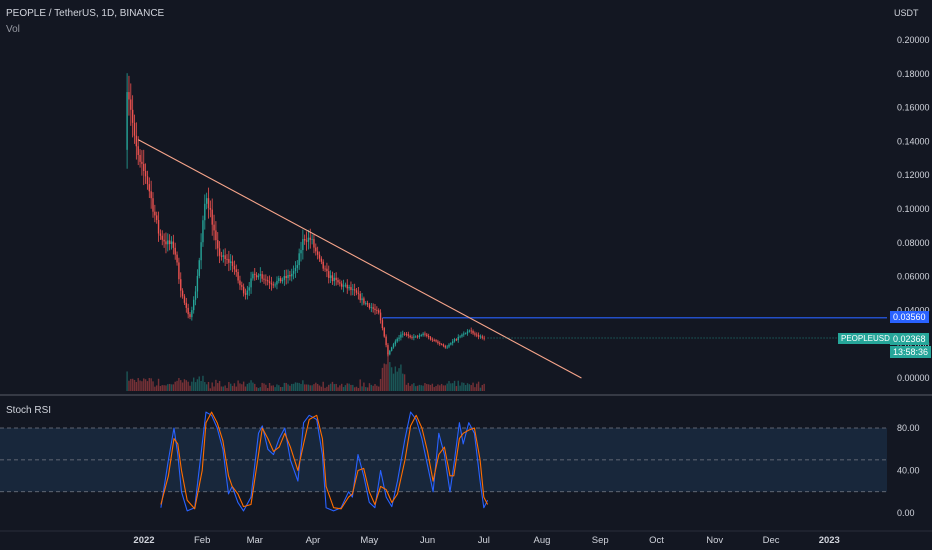 This screenshot has width=932, height=550. What do you see at coordinates (313, 540) in the screenshot?
I see `time-axis-tick: Apr` at bounding box center [313, 540].